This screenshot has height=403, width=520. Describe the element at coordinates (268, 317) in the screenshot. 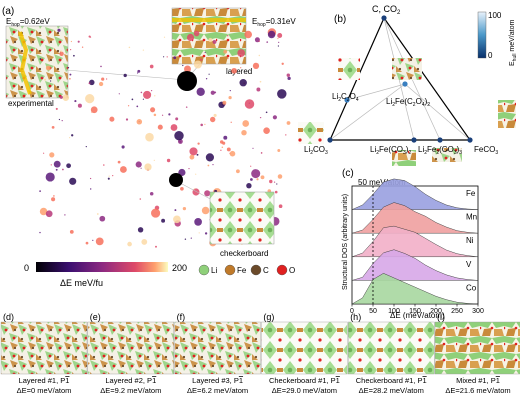

I see `panel-label: (g)` at that location.